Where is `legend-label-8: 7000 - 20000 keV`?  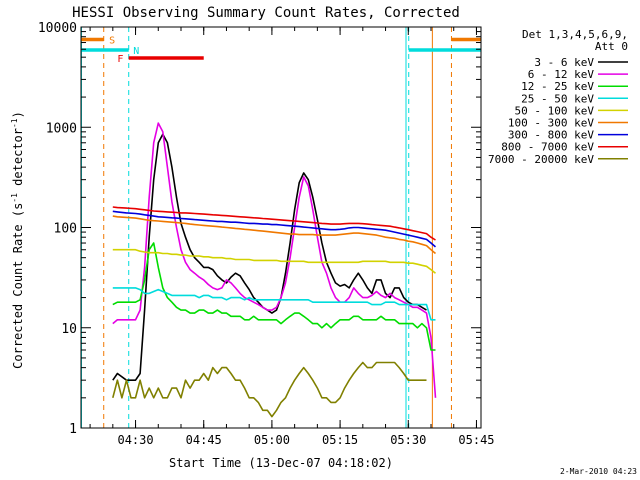 legend-label-8: 7000 - 20000 keV is located at coordinates (541, 159).